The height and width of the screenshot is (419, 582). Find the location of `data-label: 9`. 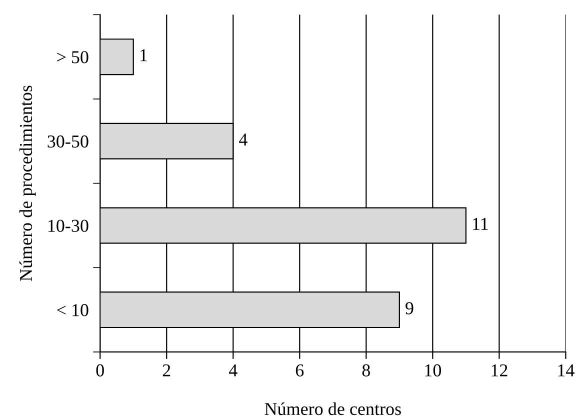

data-label: 9 is located at coordinates (410, 308).